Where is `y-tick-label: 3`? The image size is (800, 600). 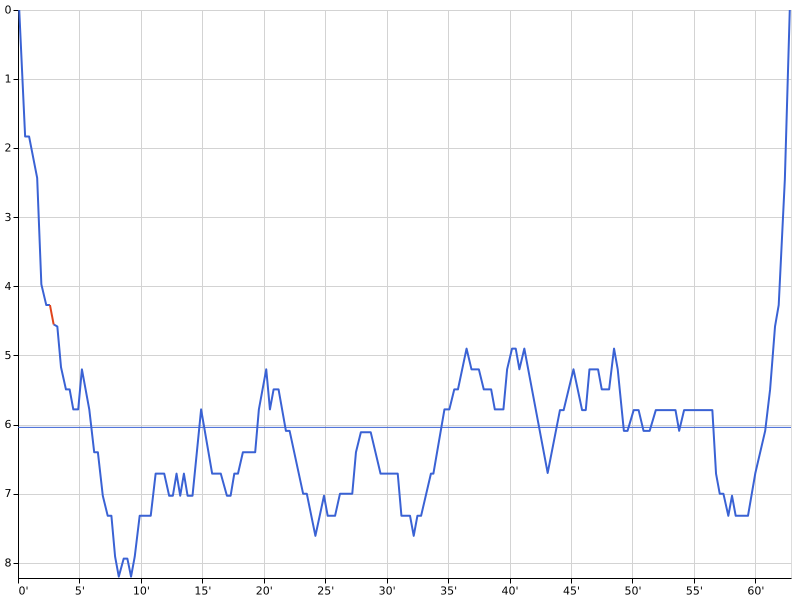 y-tick-label: 3 is located at coordinates (8, 217).